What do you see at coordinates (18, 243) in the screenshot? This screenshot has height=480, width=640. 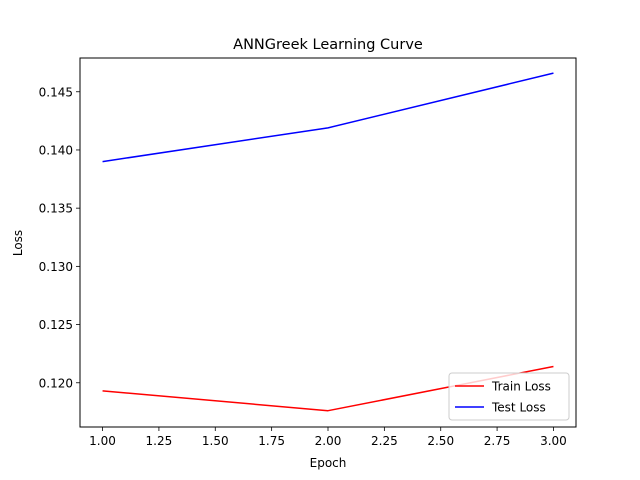 I see `y-axis-label: Loss` at bounding box center [18, 243].